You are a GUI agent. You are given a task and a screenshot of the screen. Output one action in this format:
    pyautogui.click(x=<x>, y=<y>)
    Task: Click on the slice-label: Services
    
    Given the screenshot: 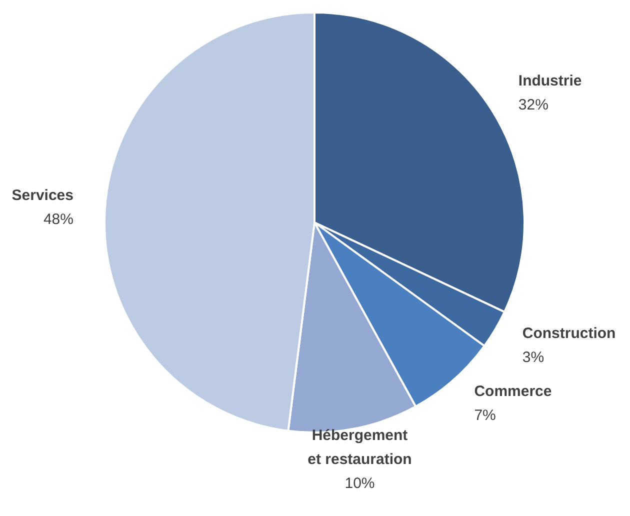 What is the action you would take?
    pyautogui.click(x=43, y=195)
    